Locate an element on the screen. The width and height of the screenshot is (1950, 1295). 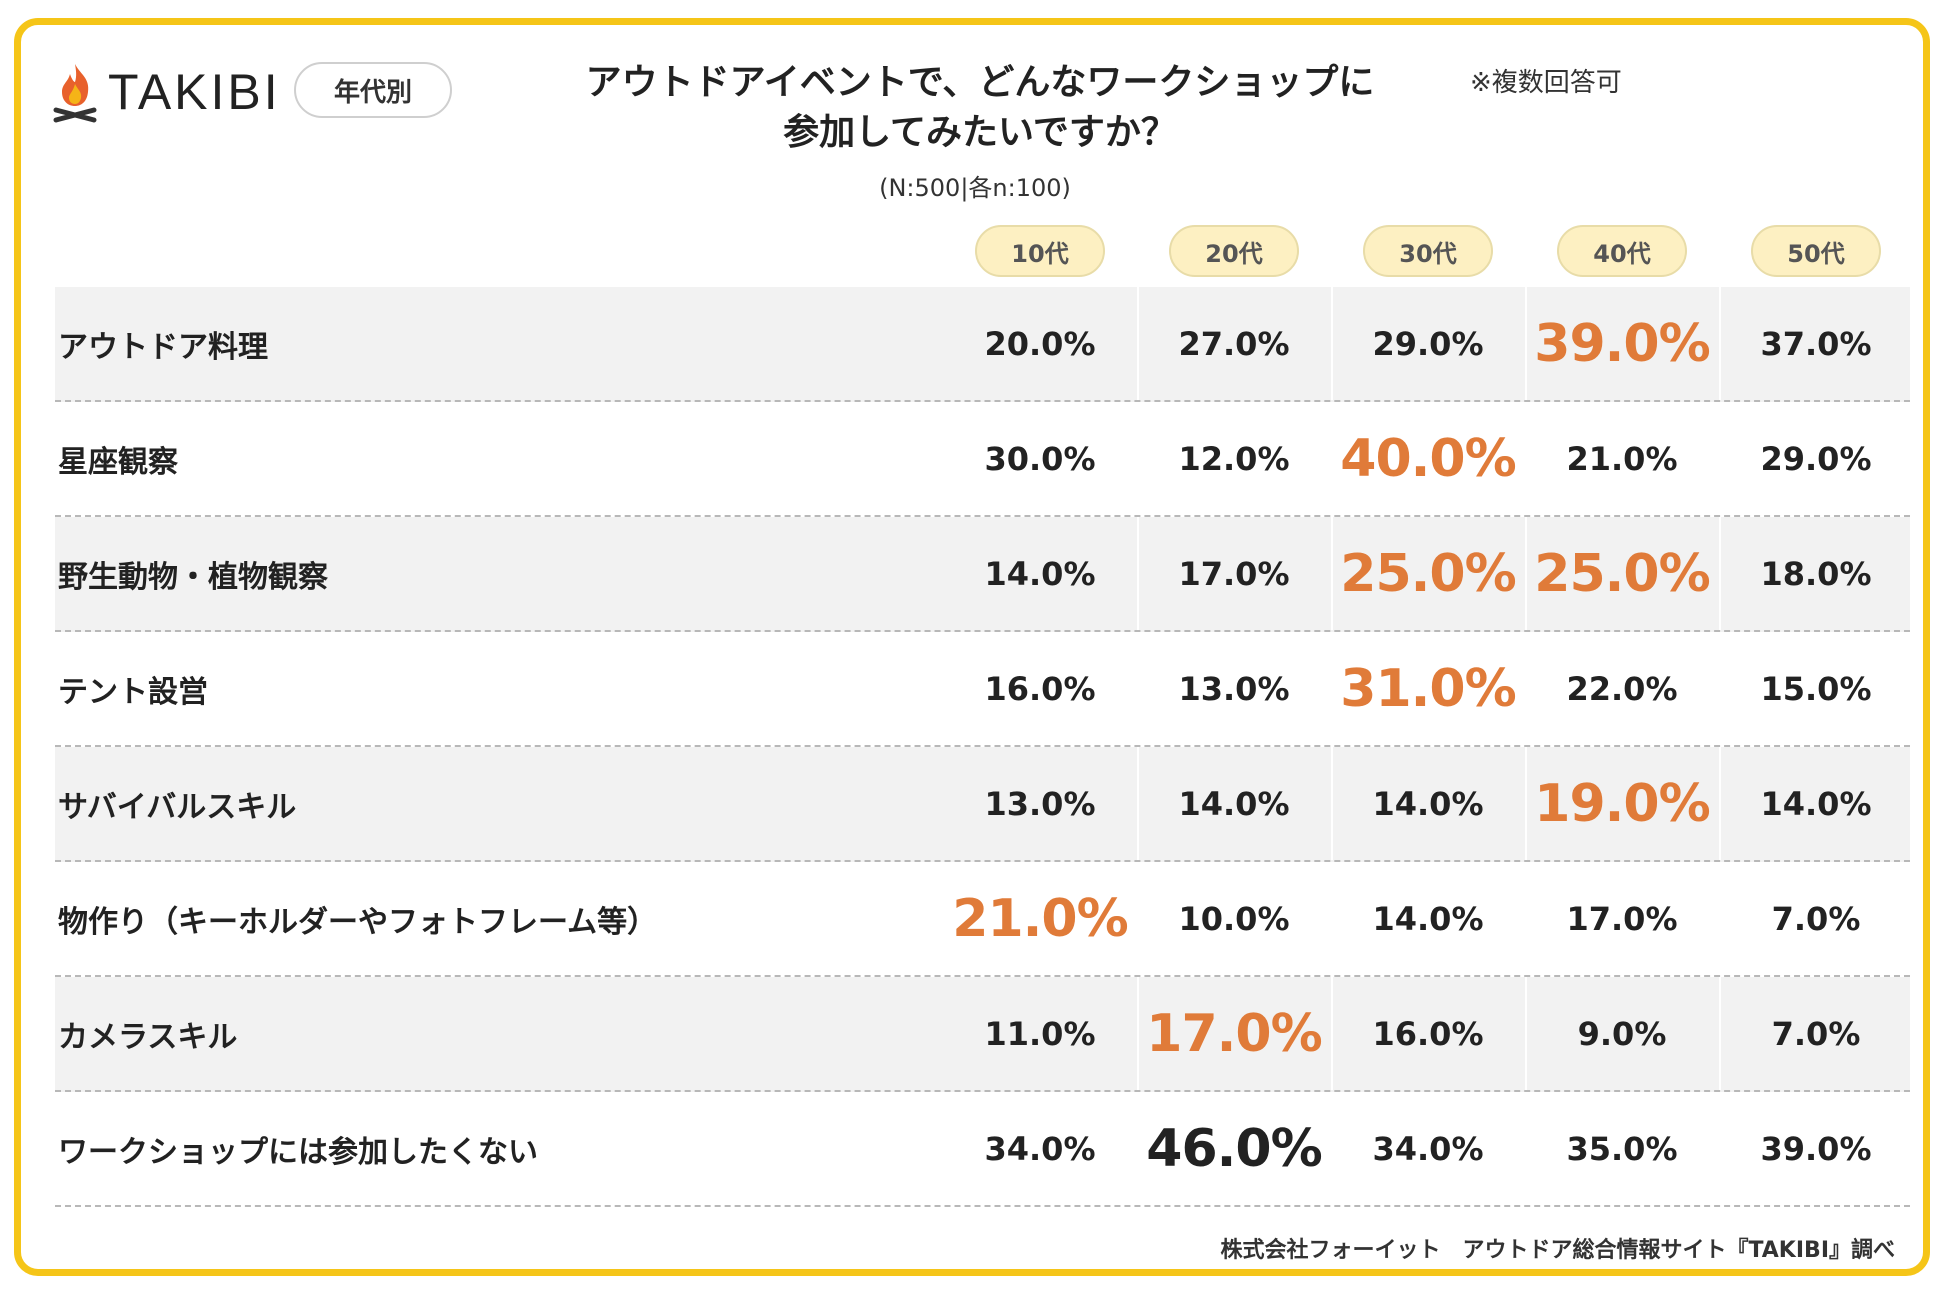
table-cell: 12.0% is located at coordinates (1234, 458).